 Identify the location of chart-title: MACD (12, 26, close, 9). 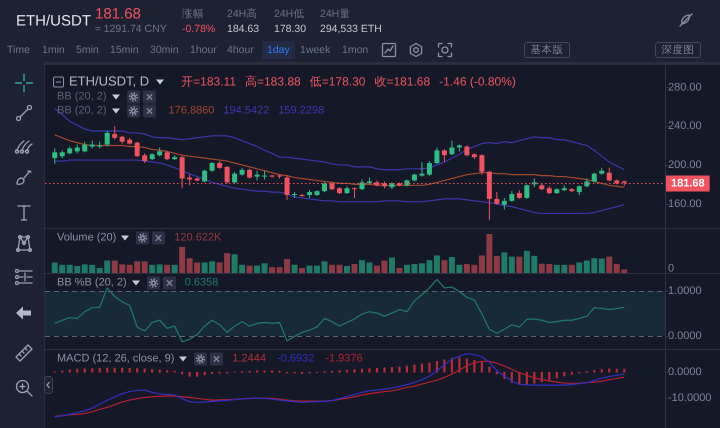
(115, 359).